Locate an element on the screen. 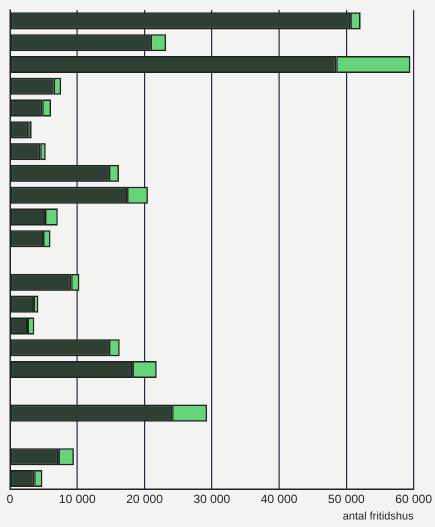 This screenshot has height=527, width=435. x-tick-label: 0 is located at coordinates (10, 499).